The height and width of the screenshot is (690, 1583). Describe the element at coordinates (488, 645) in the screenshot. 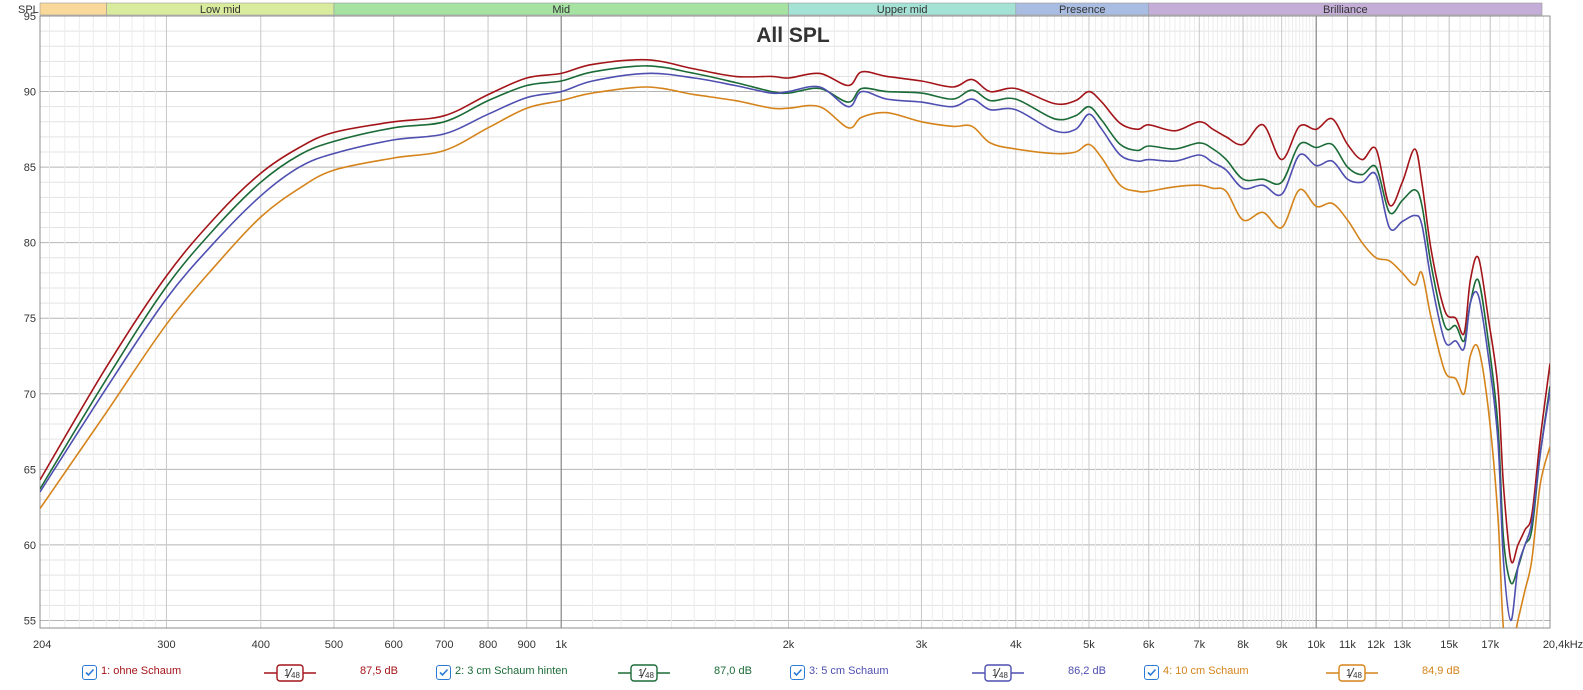

I see `x-tick-label: 800` at that location.